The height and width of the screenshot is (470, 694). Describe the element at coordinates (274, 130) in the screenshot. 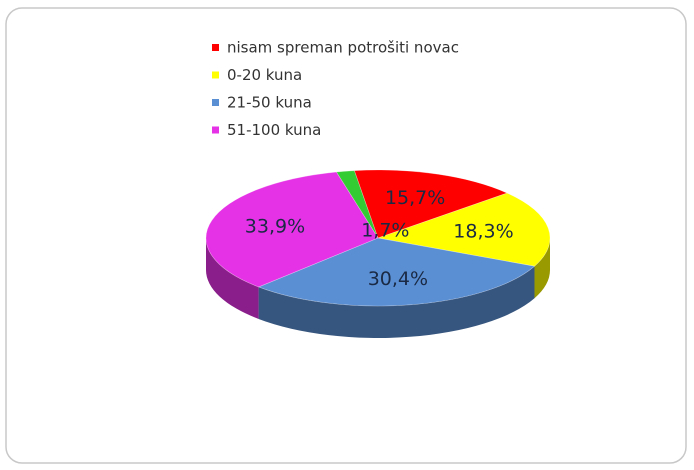

I see `legend-label: 51-100 kuna` at that location.